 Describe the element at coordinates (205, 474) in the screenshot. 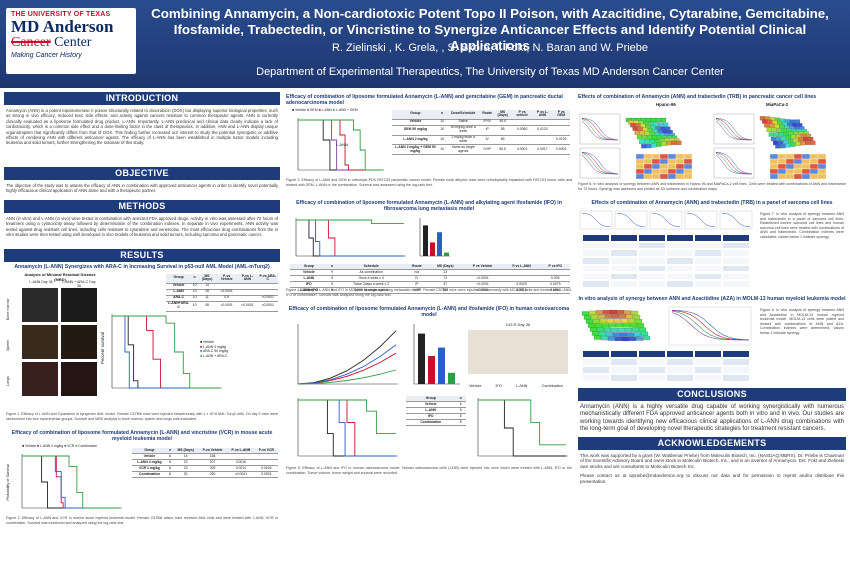

I see `fig2-table-row: Combination 8 30 250 <0.0001 0.0001` at that location.